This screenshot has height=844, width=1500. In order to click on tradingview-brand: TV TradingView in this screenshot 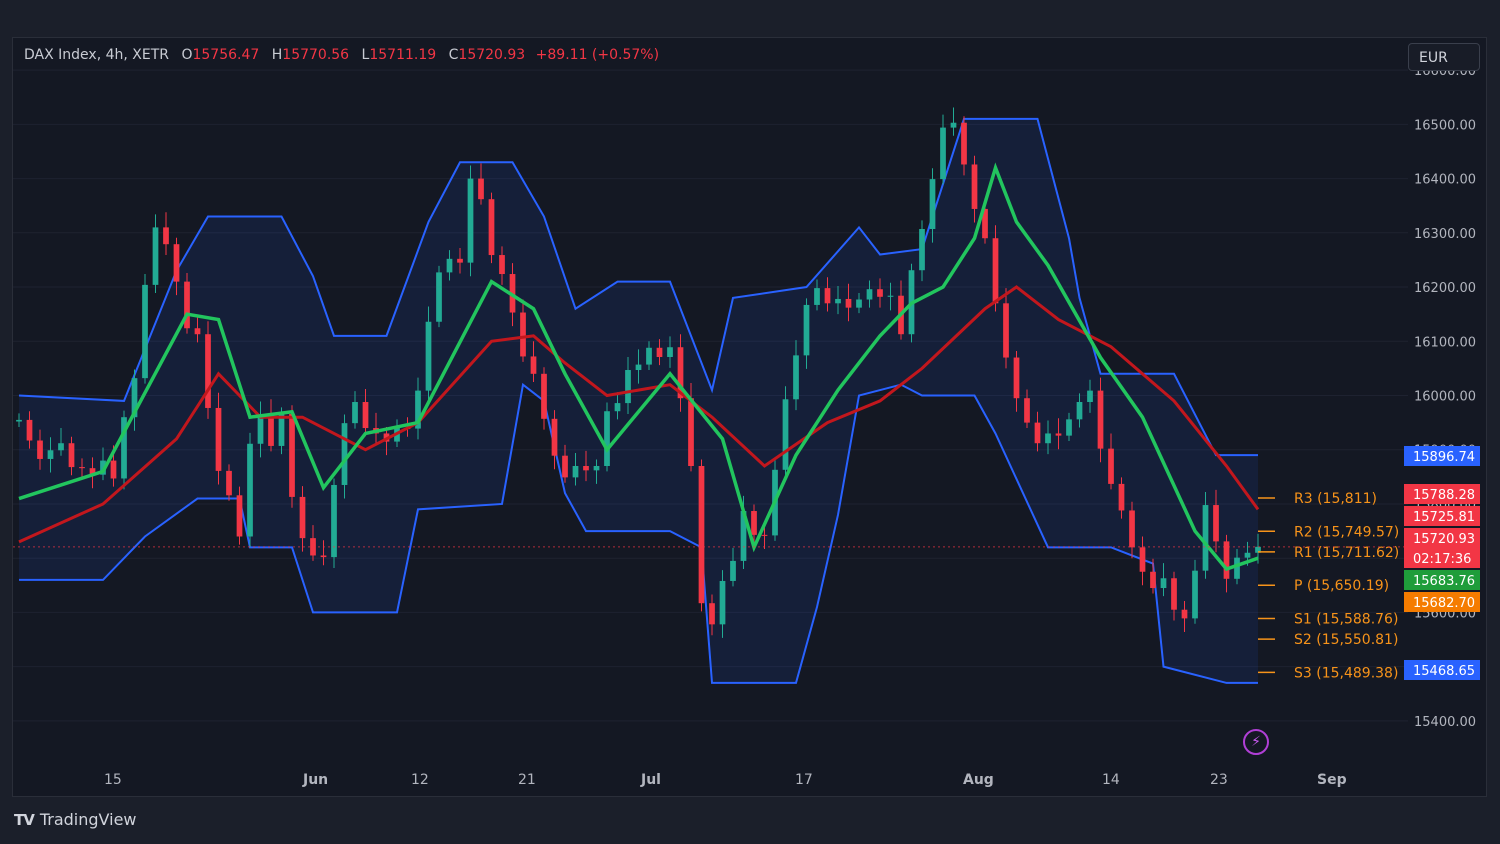, I will do `click(75, 819)`.